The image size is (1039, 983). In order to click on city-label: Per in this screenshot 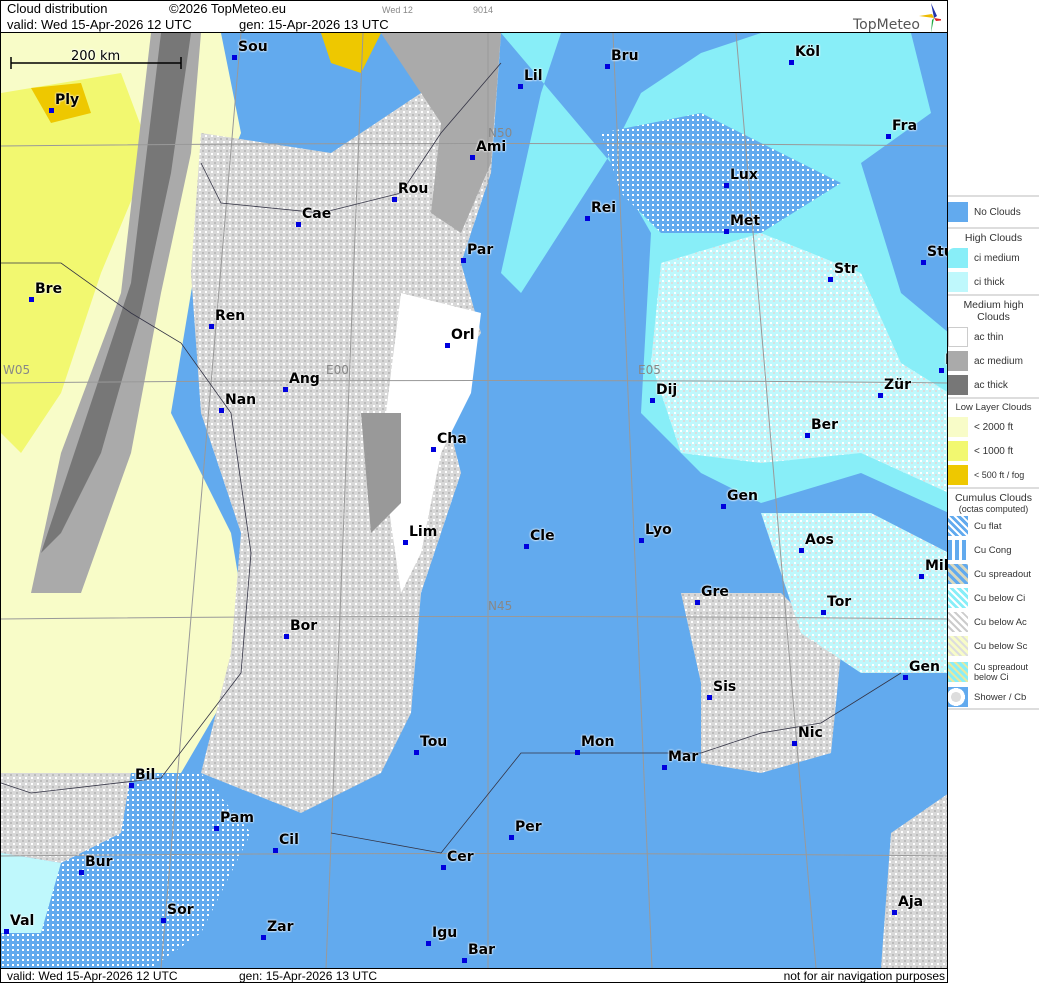, I will do `click(528, 827)`.